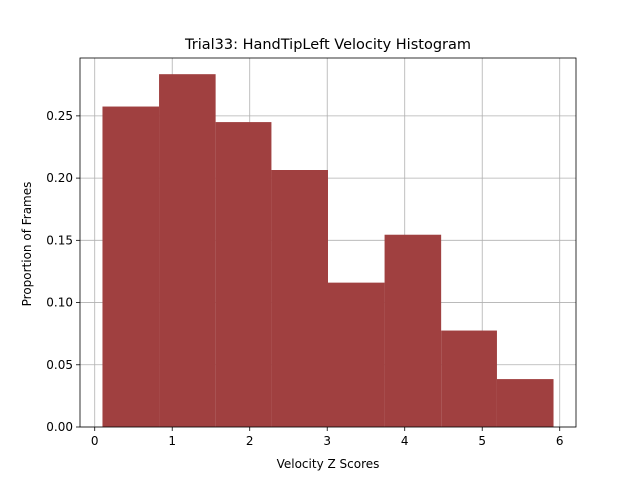  Describe the element at coordinates (59, 427) in the screenshot. I see `y-tick-label-0: 0.00` at that location.